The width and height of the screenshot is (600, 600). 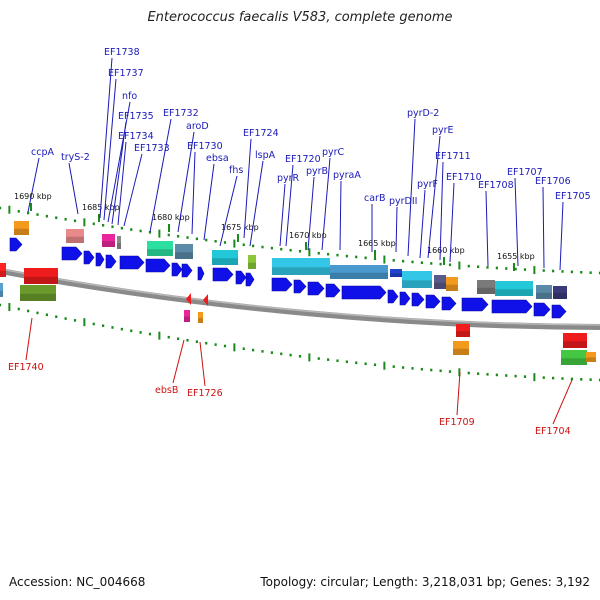 What do you see at coordinates (525, 172) in the screenshot?
I see `gene-label-EF1707: EF1707` at bounding box center [525, 172].